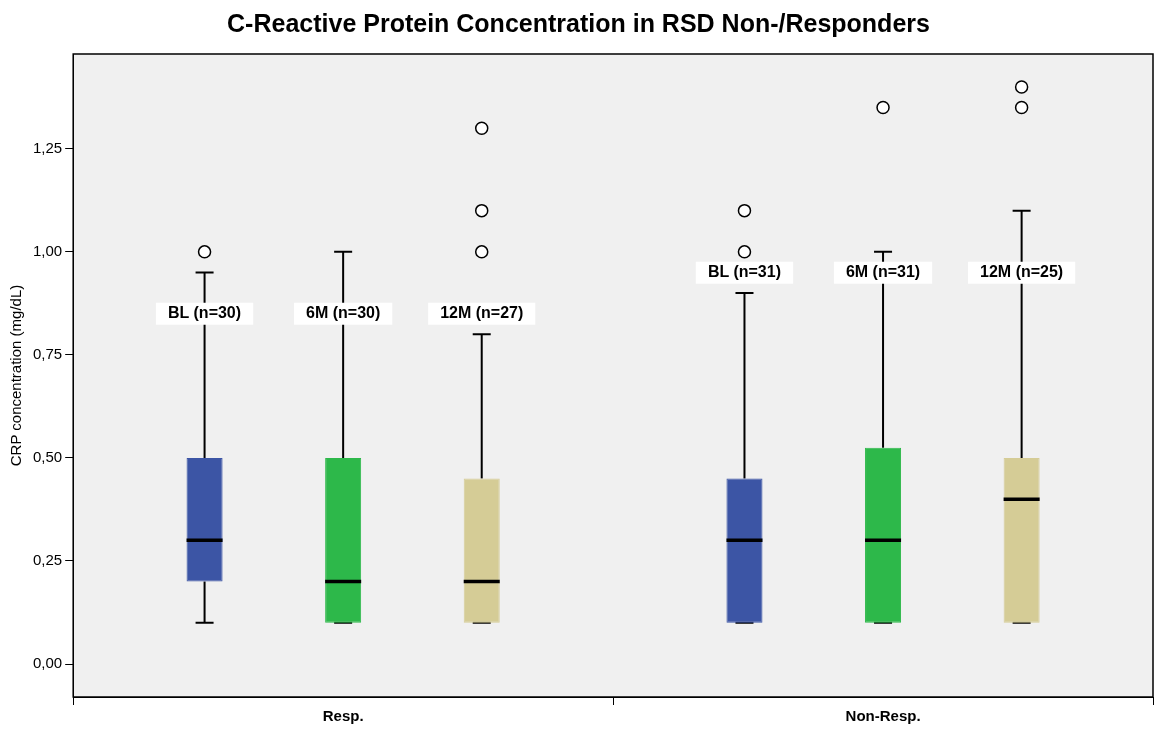  What do you see at coordinates (205, 313) in the screenshot?
I see `annotation: BL (n=30)` at bounding box center [205, 313].